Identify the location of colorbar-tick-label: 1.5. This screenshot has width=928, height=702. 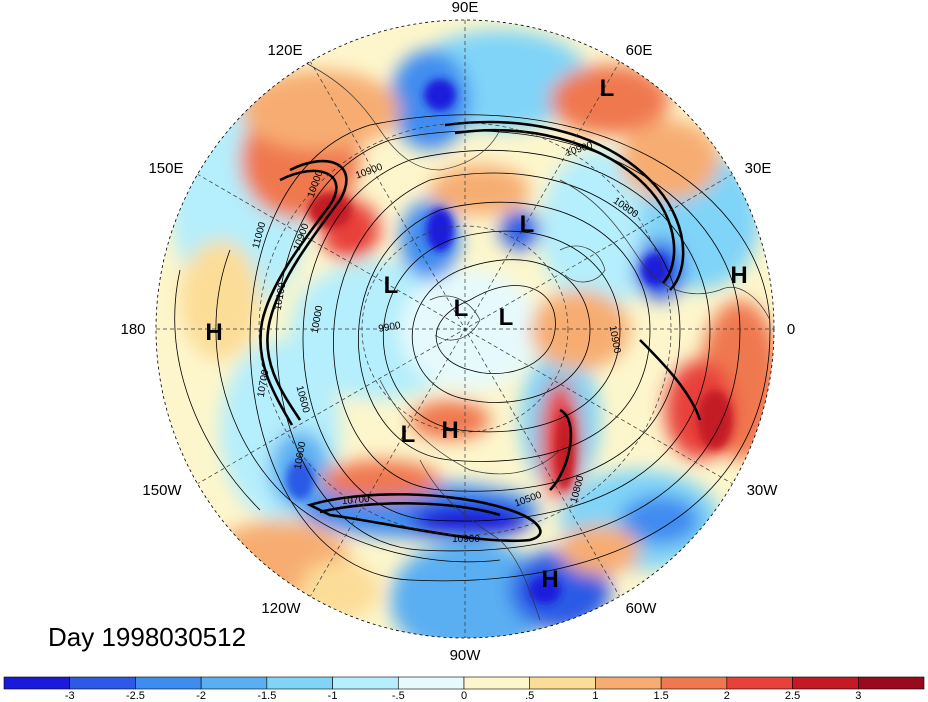
(660, 696).